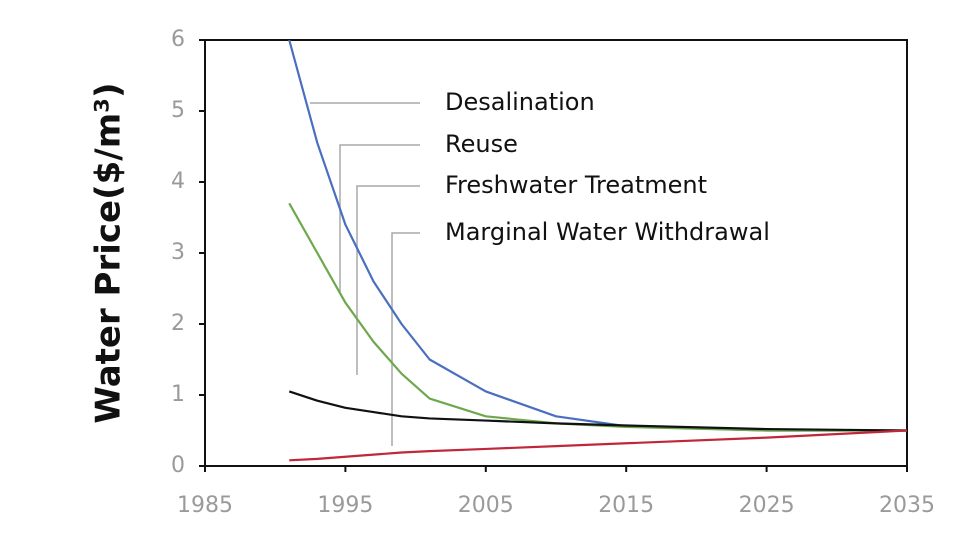  I want to click on x-tick-label: 1995, so click(345, 505).